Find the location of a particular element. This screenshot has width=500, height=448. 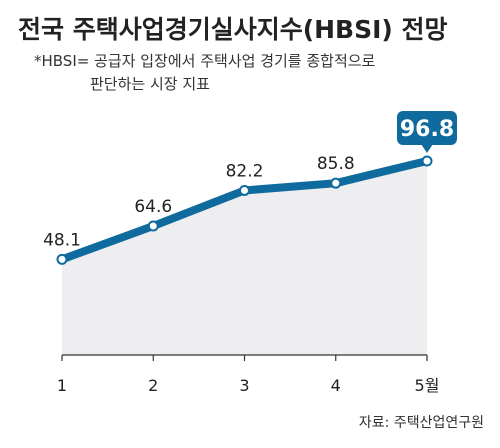

highlight-pointer is located at coordinates (427, 148).